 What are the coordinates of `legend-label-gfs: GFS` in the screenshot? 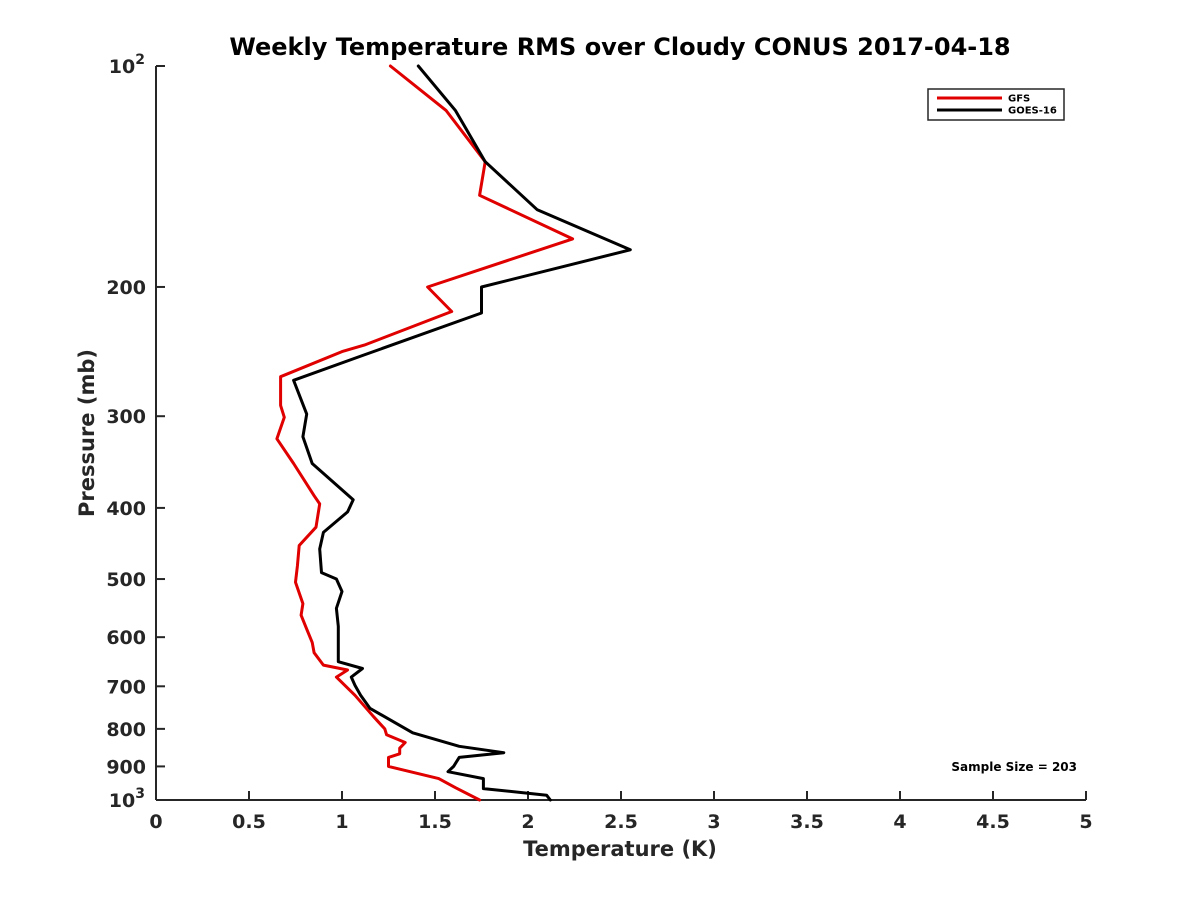 It's located at (1019, 99).